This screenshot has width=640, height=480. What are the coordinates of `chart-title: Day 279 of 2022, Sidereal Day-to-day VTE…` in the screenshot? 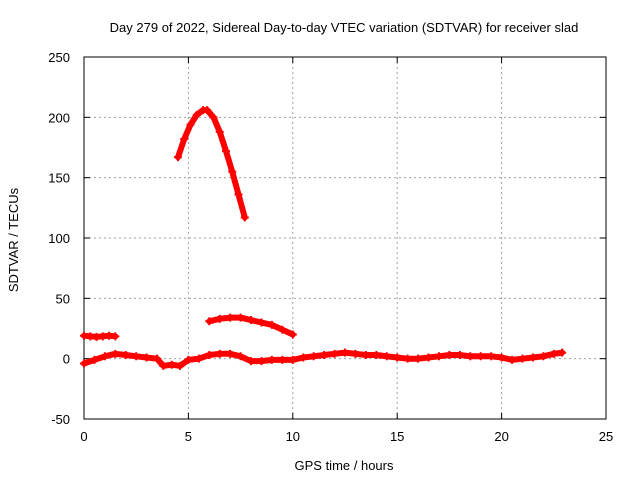 It's located at (344, 27).